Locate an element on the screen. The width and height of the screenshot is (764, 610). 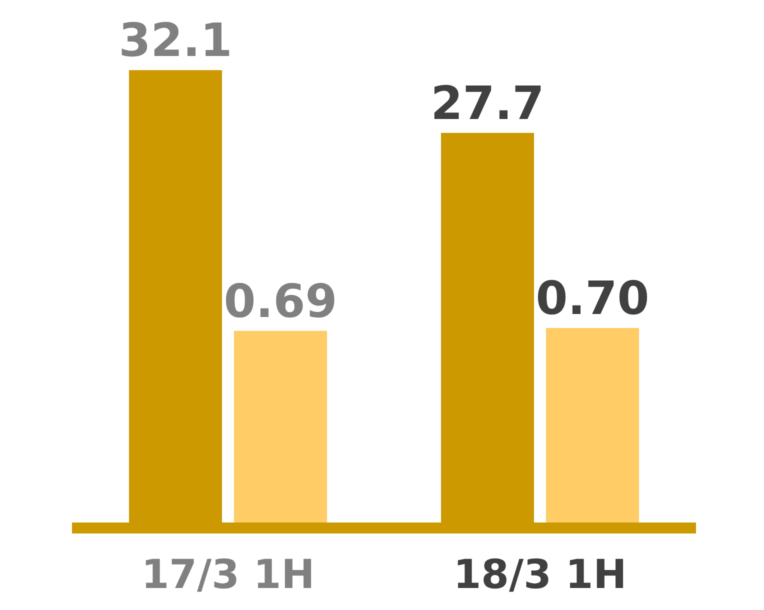
data-label: 32.1 is located at coordinates (175, 40).